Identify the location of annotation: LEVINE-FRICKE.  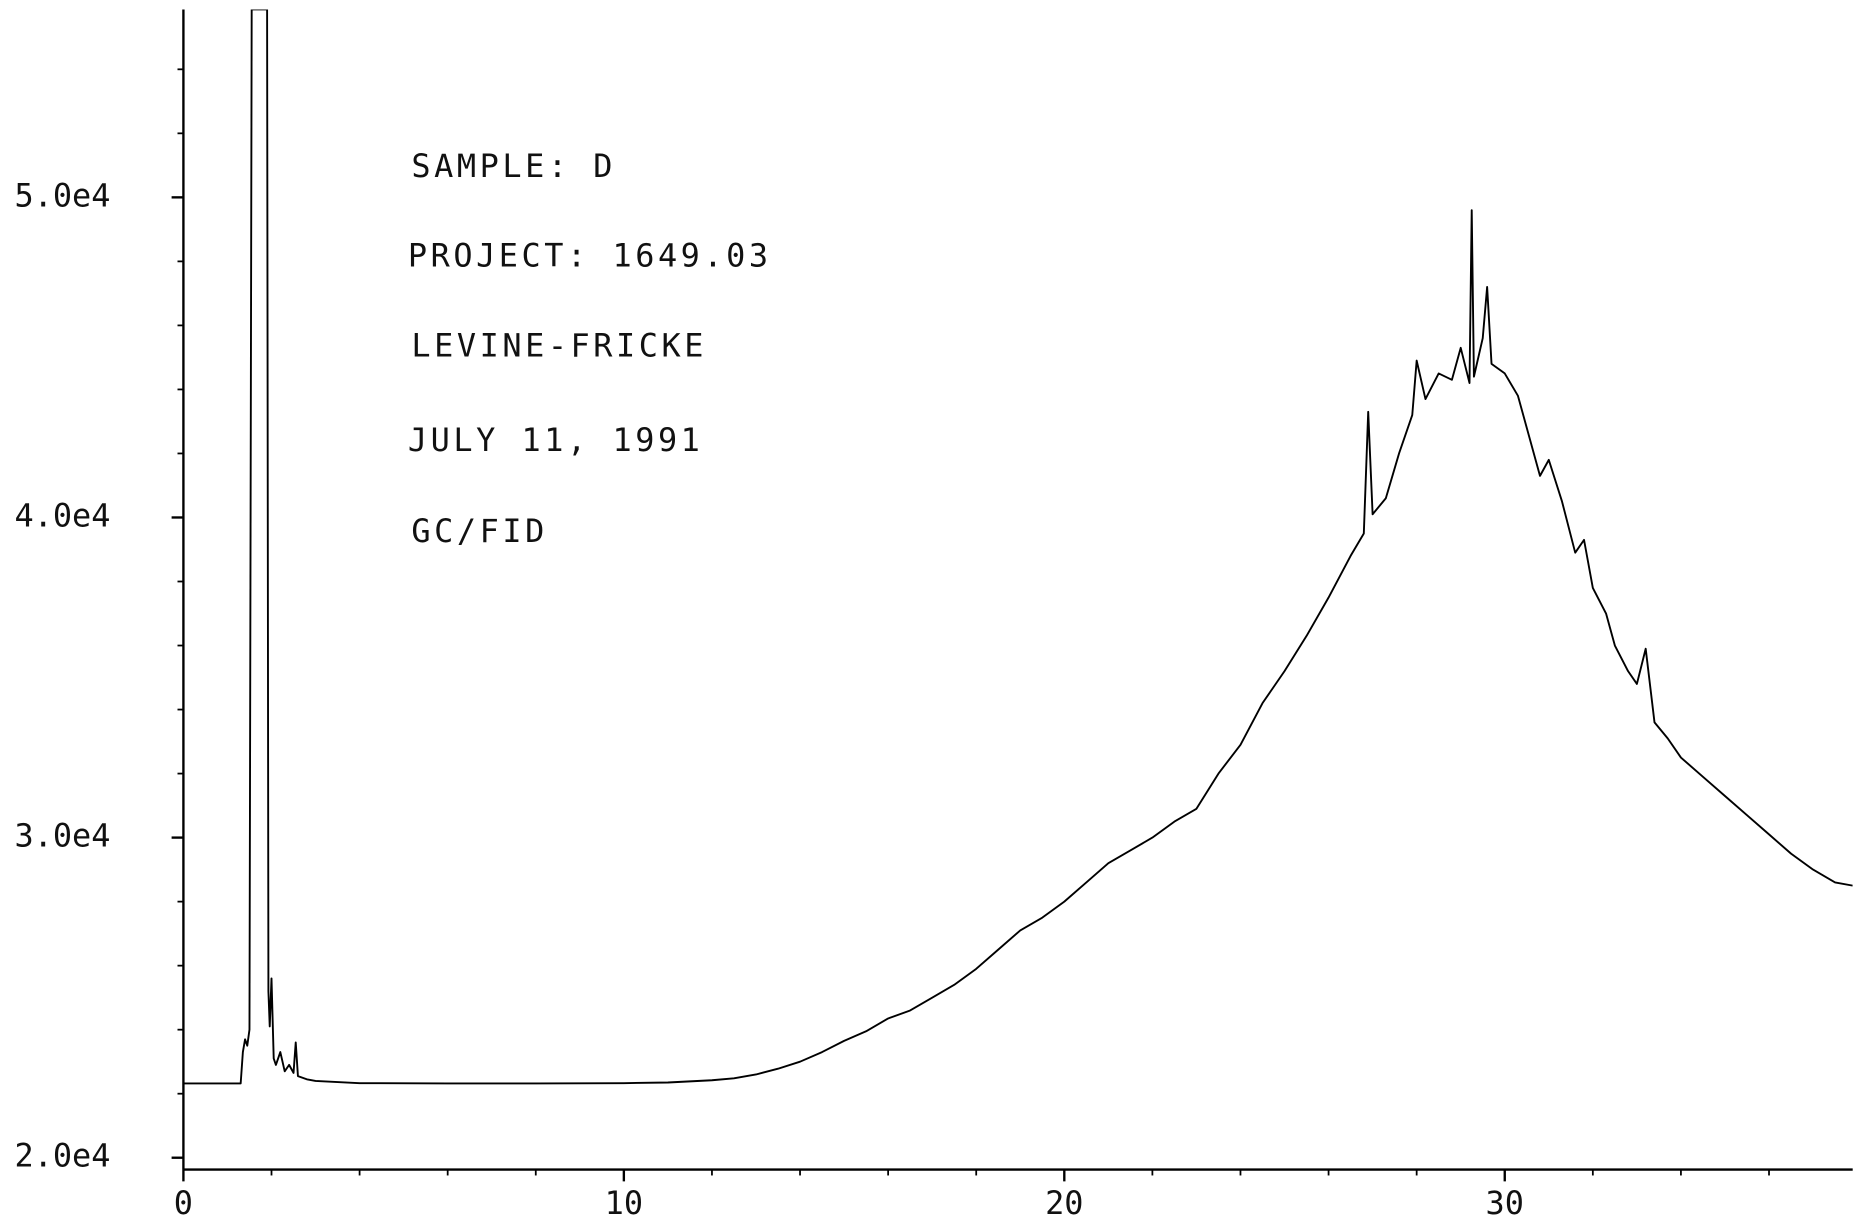
(559, 345).